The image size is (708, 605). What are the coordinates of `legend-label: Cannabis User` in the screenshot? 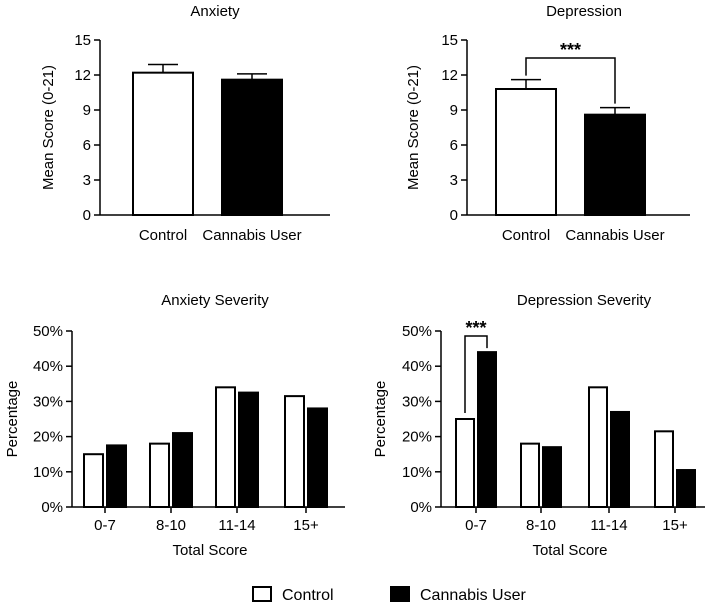 It's located at (473, 595).